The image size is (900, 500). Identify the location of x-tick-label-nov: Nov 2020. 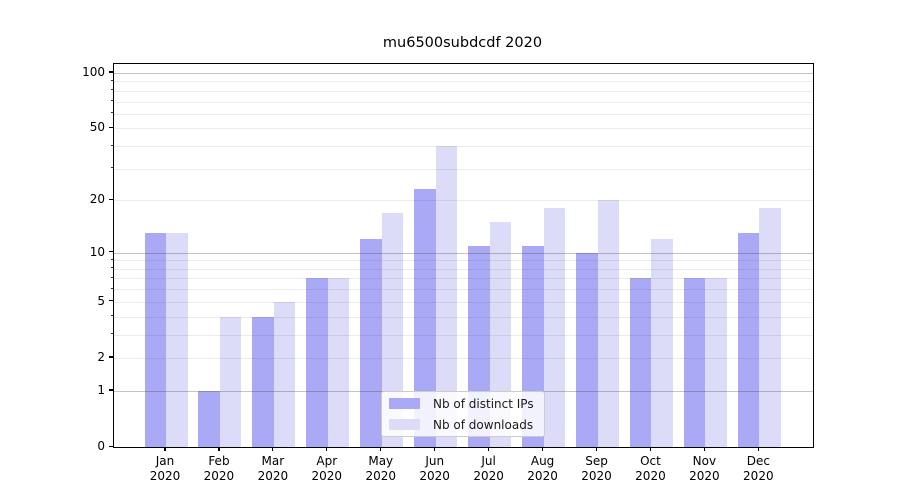
(704, 468).